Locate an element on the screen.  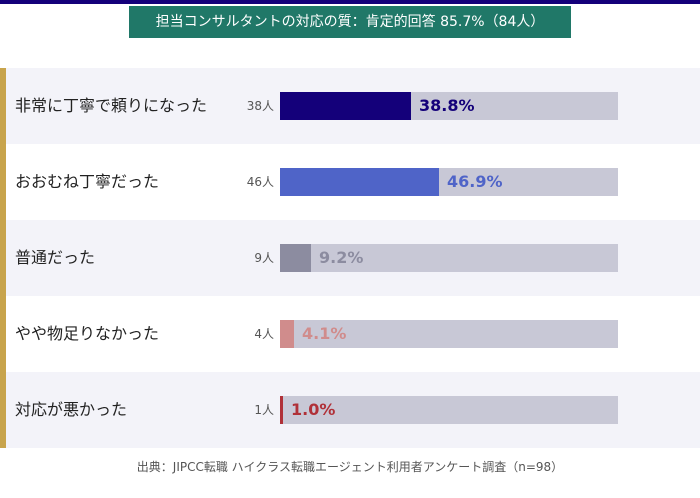
bar-track: 4.1% is located at coordinates (449, 334).